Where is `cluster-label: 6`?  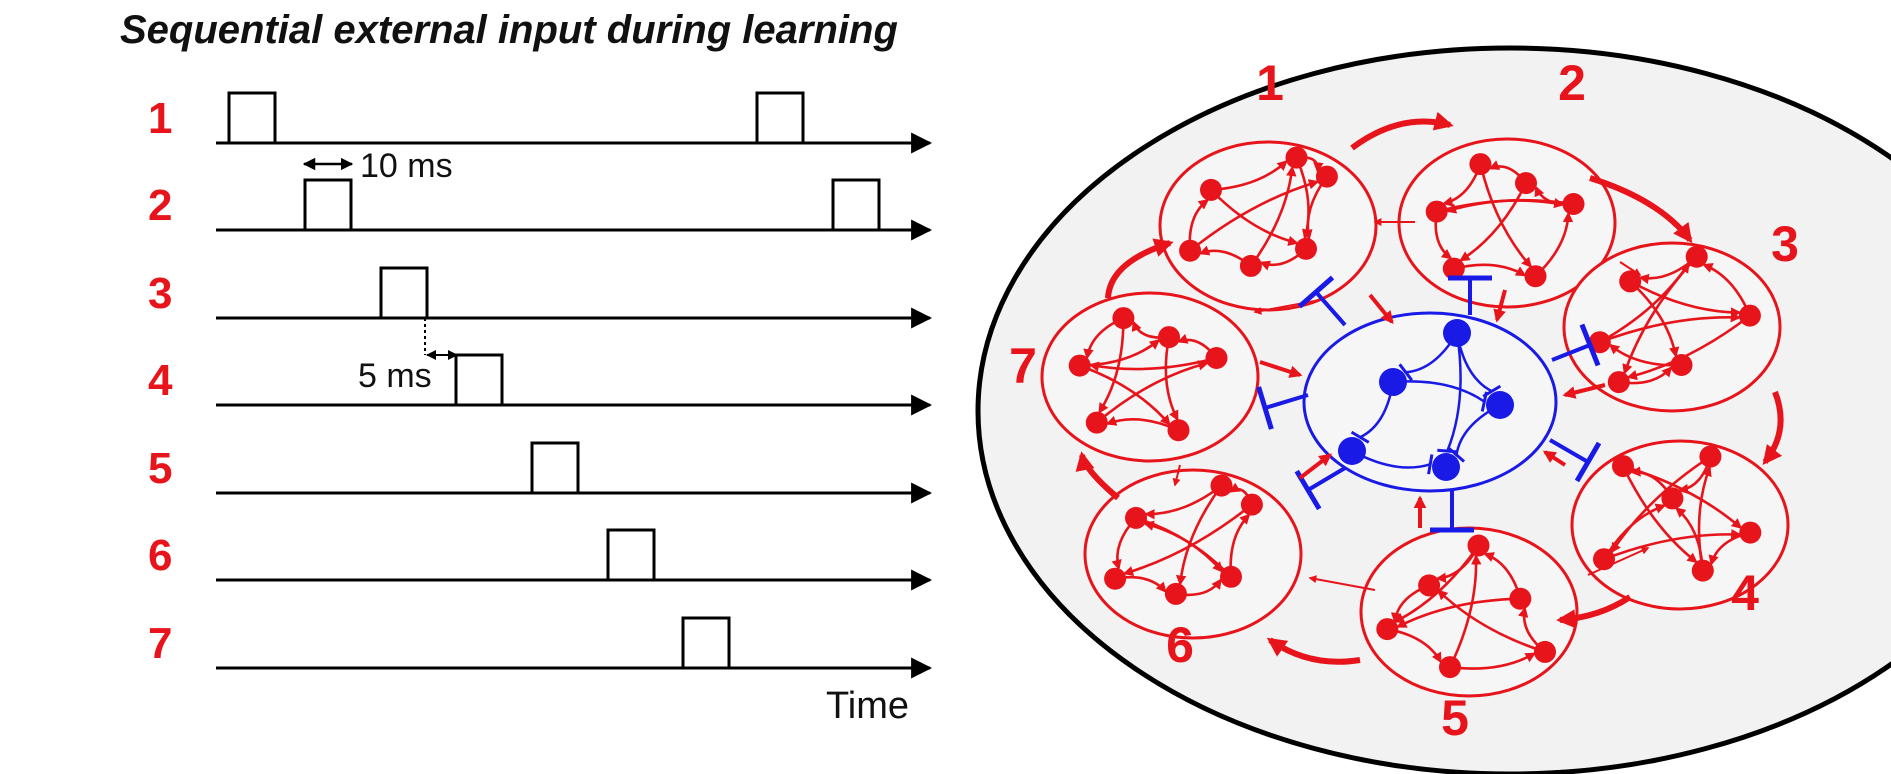 cluster-label: 6 is located at coordinates (1180, 645).